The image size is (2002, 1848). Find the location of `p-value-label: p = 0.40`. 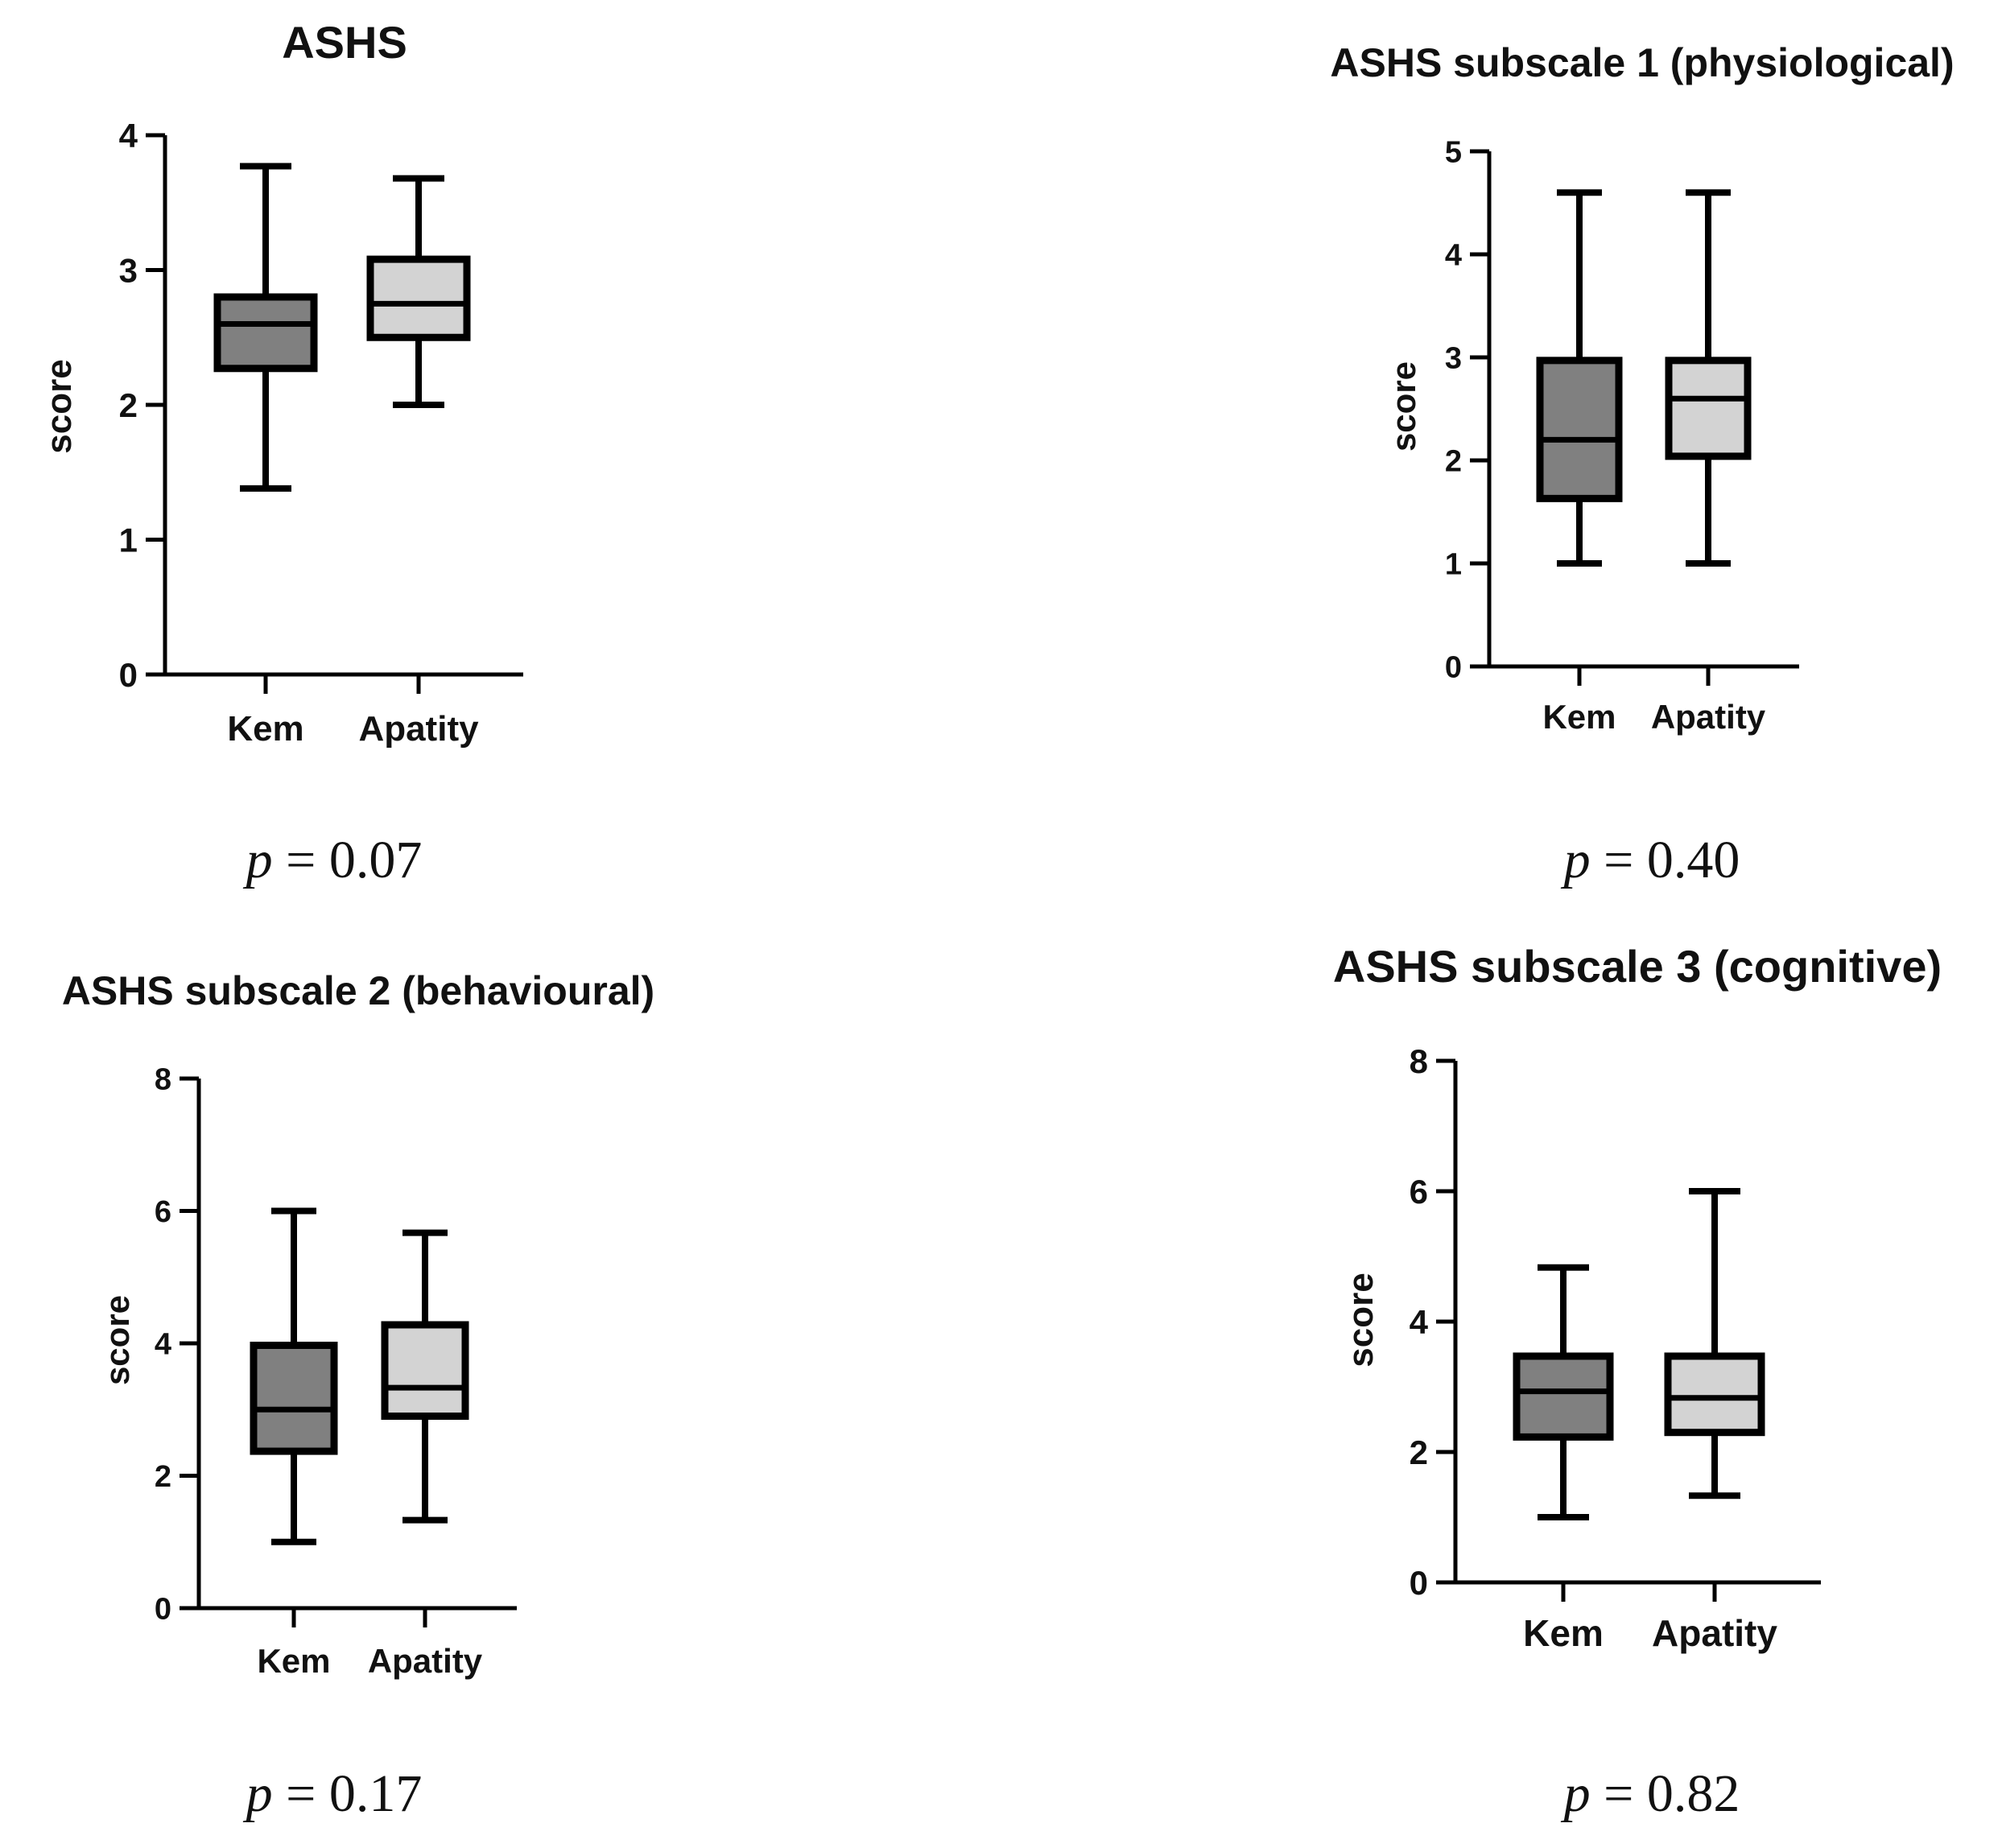

p-value-label: p = 0.40 is located at coordinates (1651, 860).